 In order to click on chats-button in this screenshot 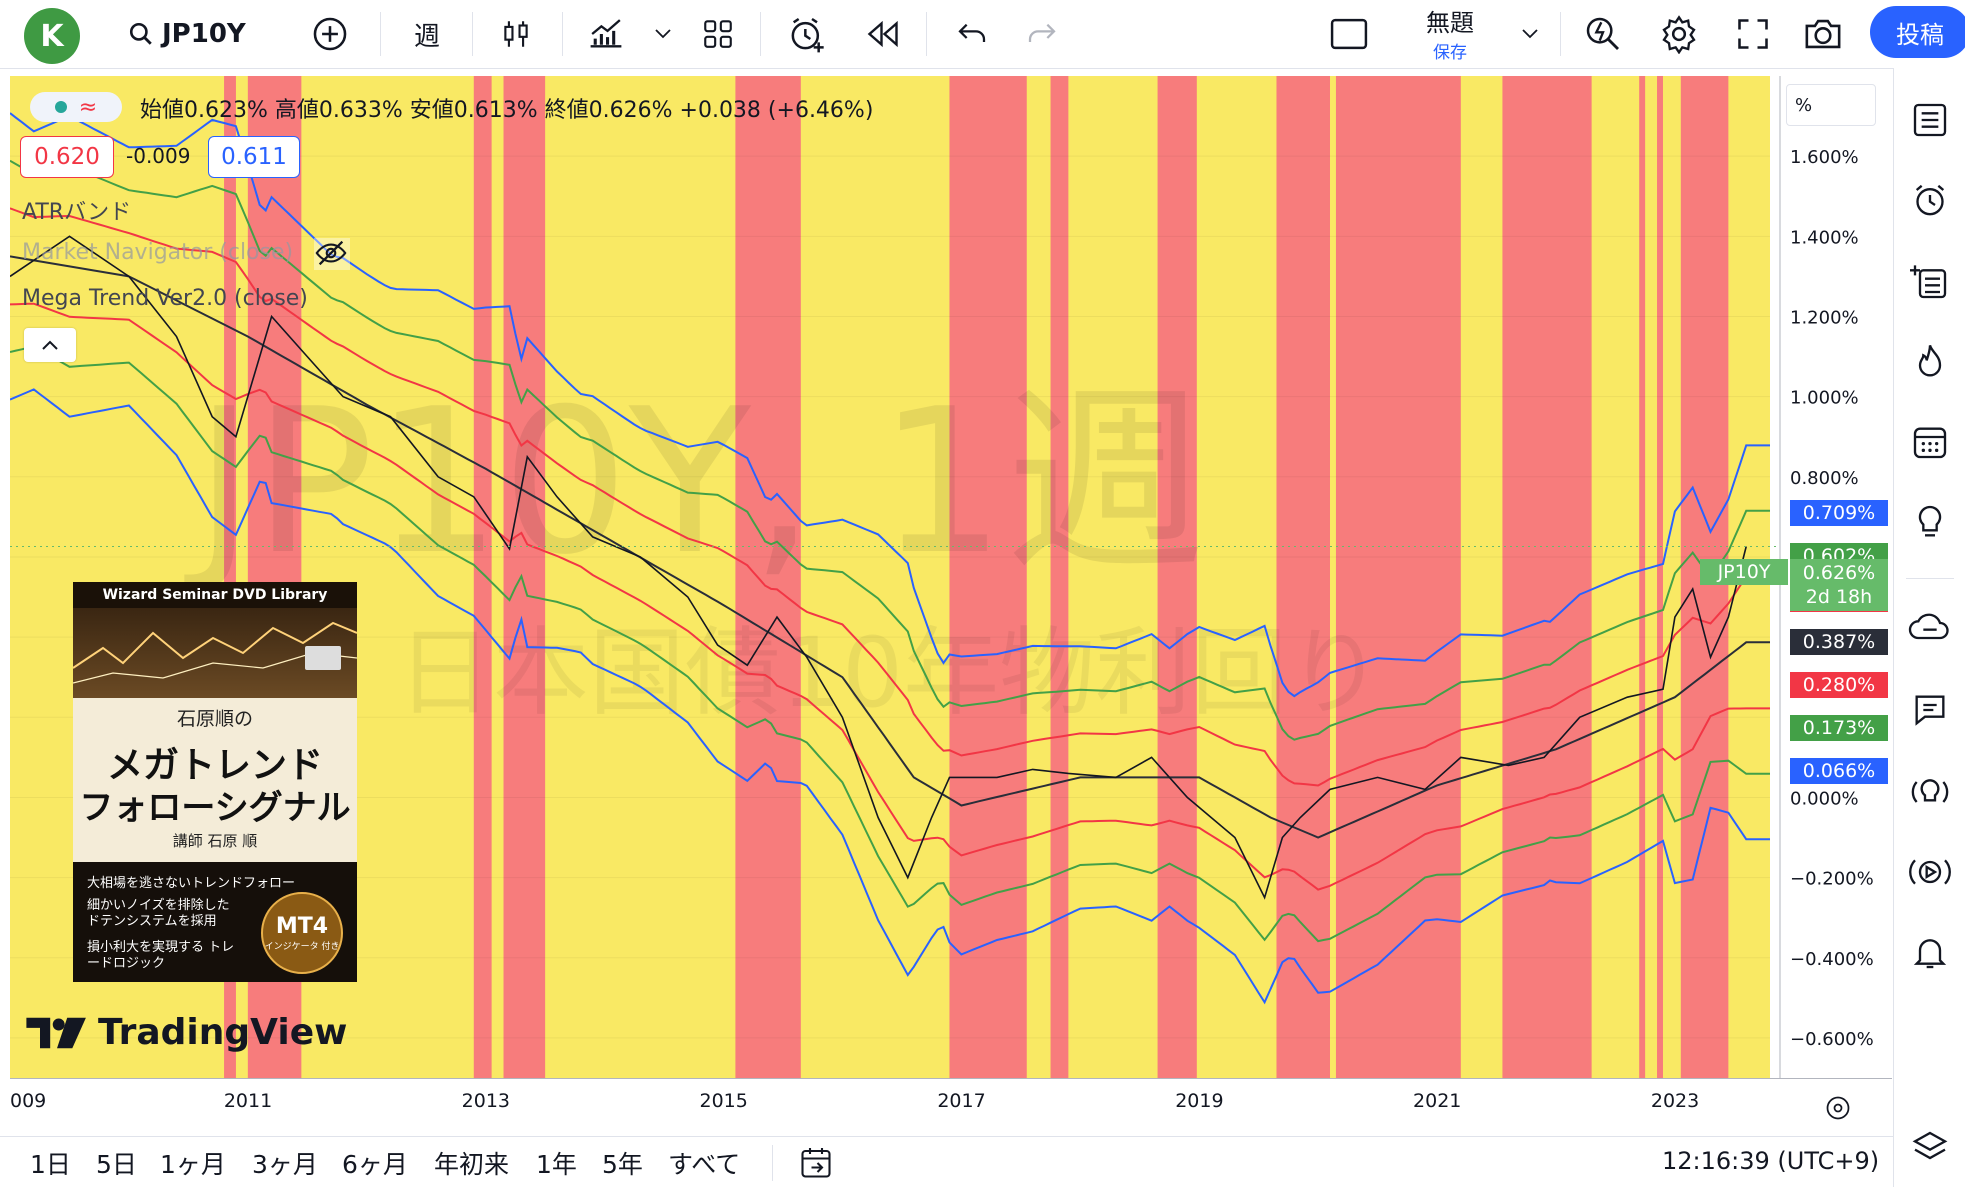, I will do `click(1930, 628)`.